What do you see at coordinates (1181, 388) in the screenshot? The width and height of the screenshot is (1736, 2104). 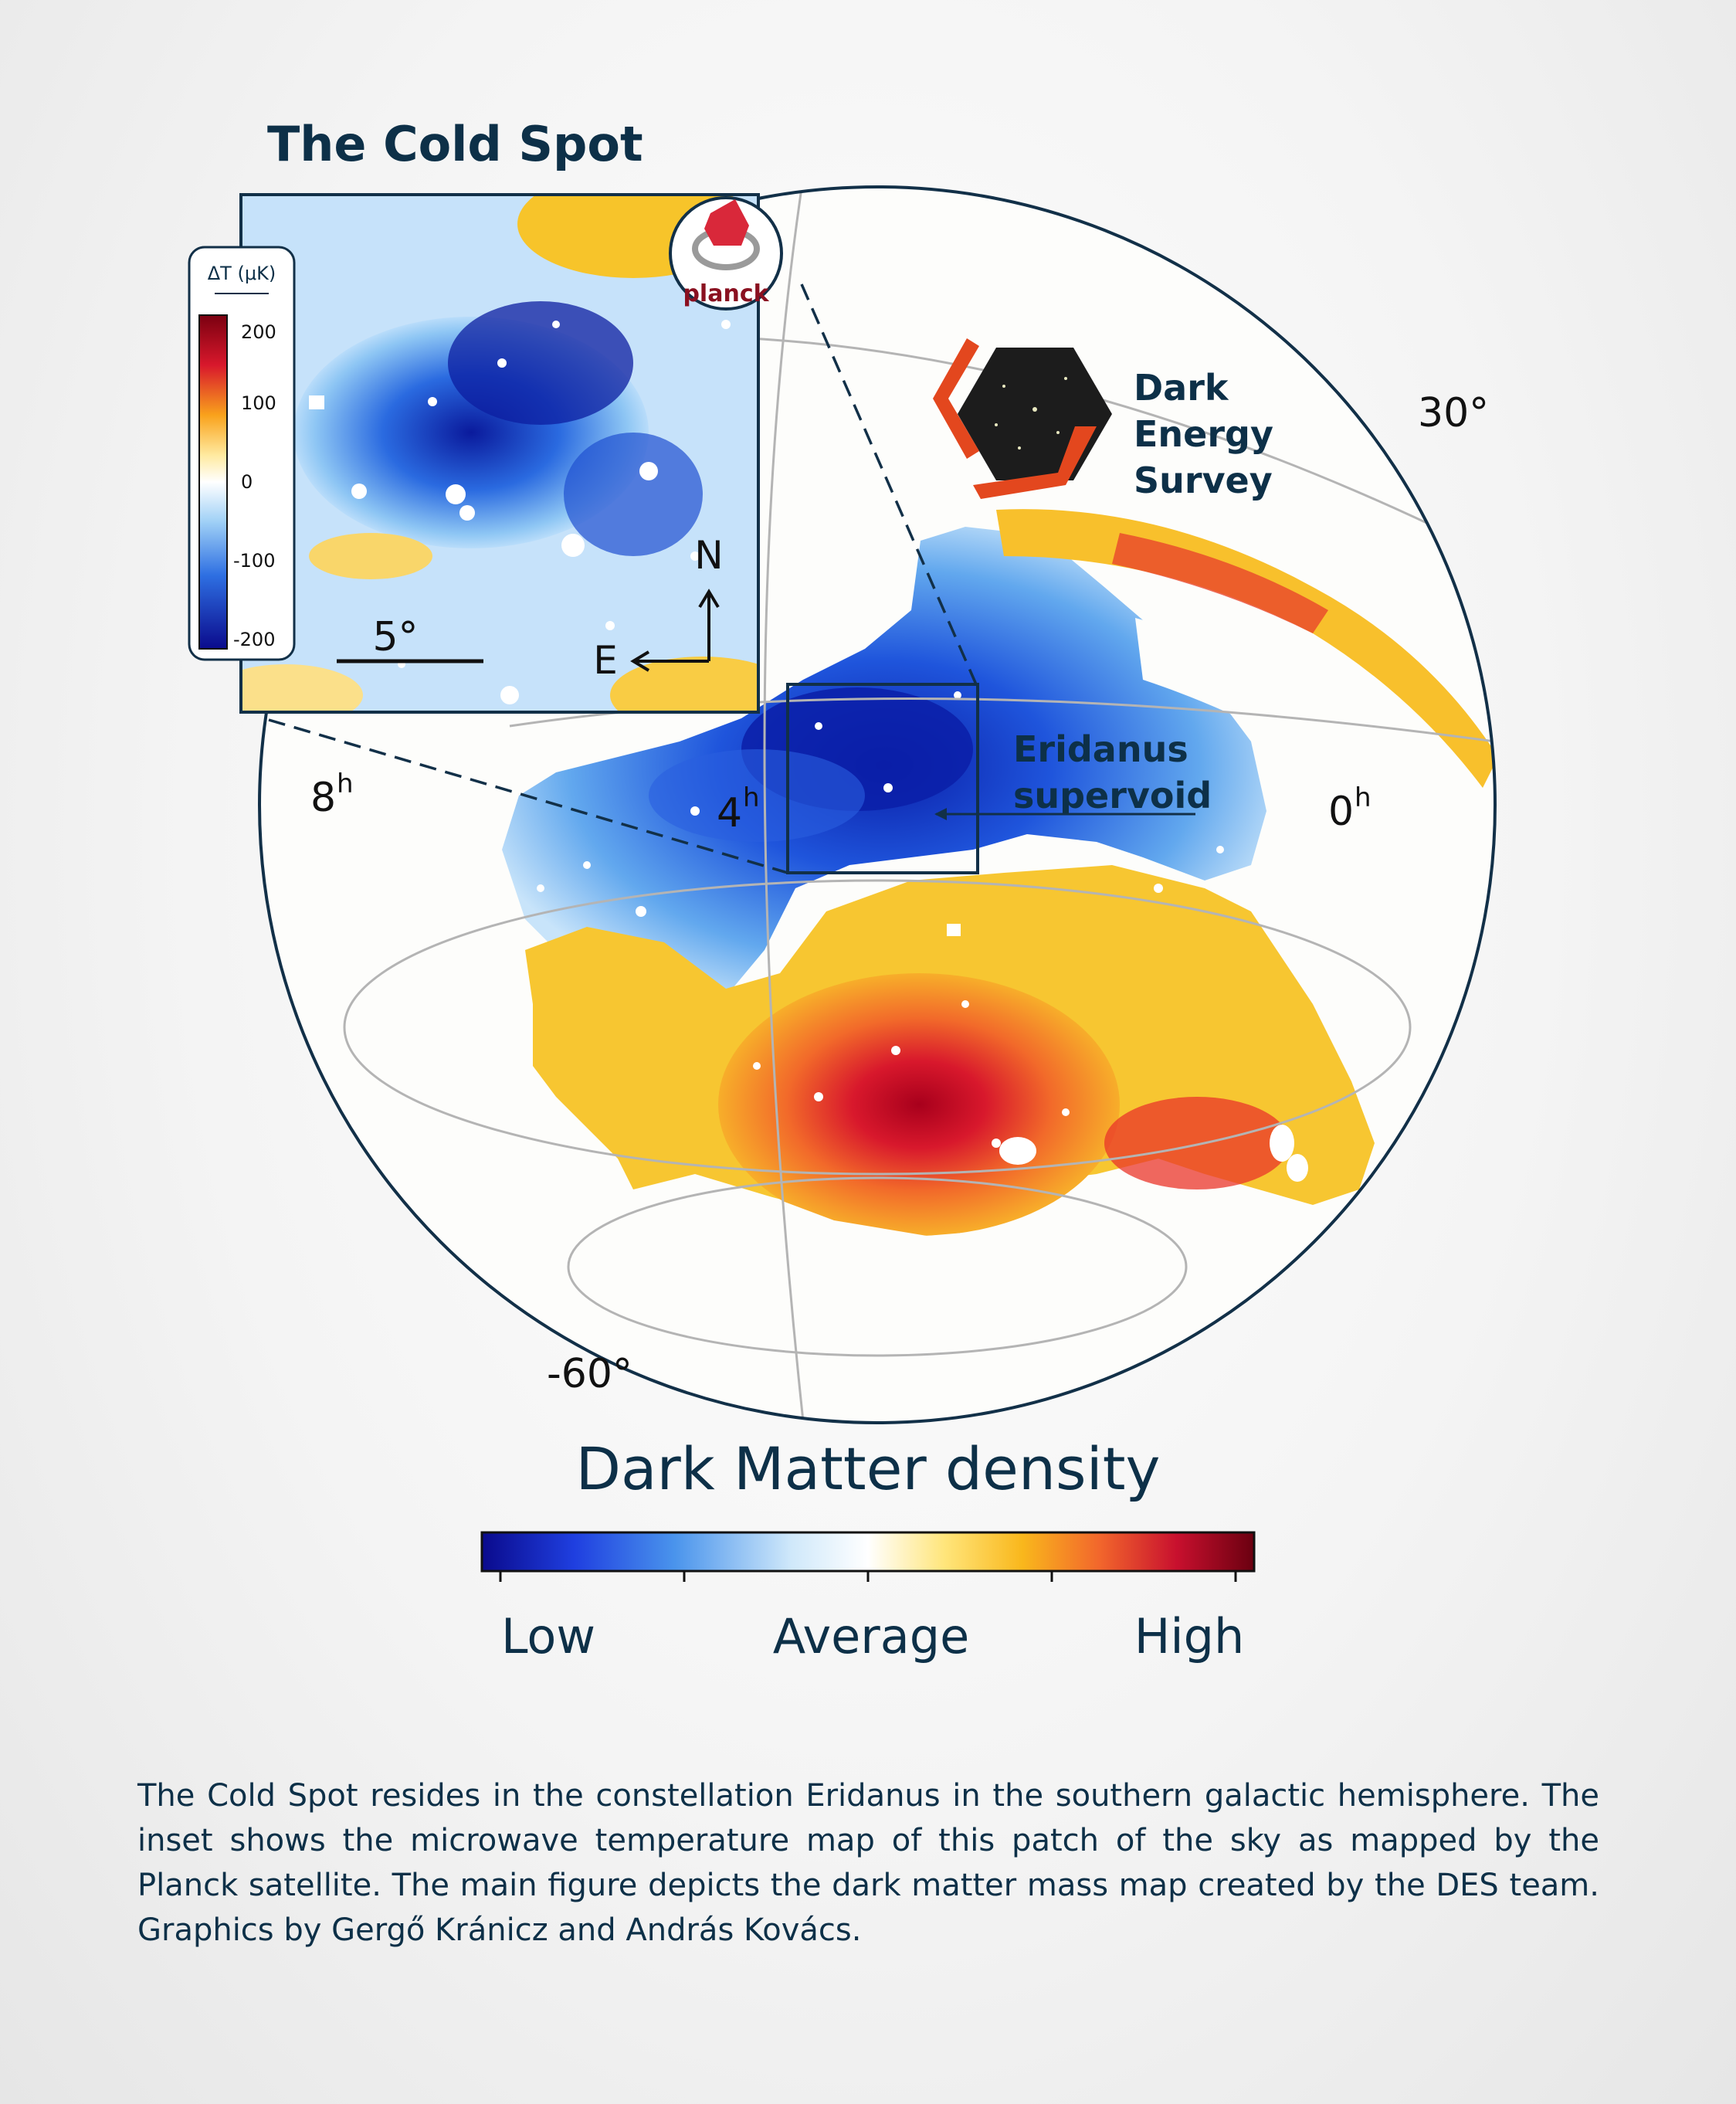 I see `des-logo-text-dark: Dark` at bounding box center [1181, 388].